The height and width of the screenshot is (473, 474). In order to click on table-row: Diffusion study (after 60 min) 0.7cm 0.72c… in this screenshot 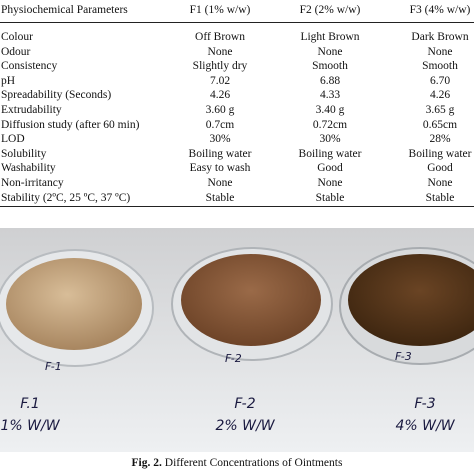, I will do `click(237, 125)`.